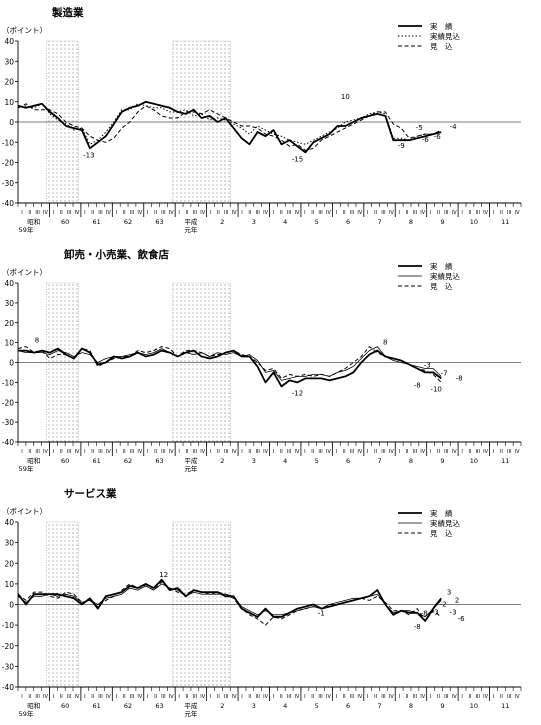 The height and width of the screenshot is (725, 541). Describe the element at coordinates (88, 155) in the screenshot. I see `data-label: -13` at that location.